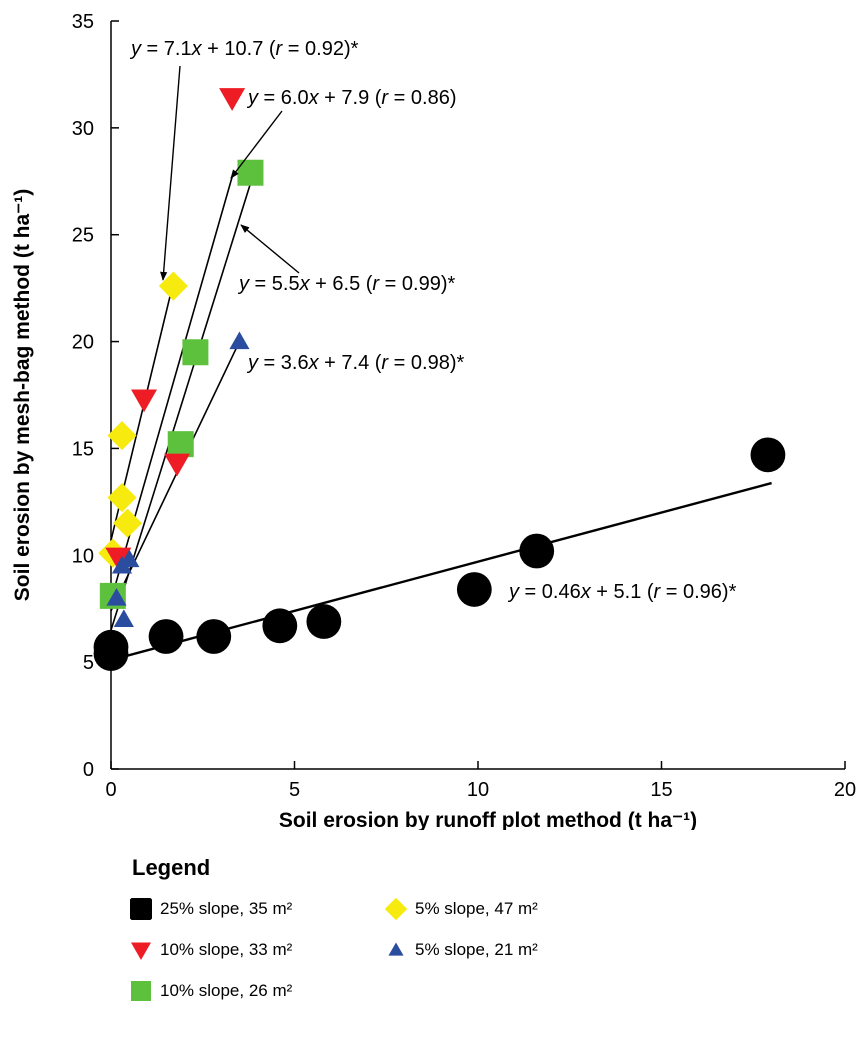 This screenshot has width=859, height=1037. What do you see at coordinates (294, 790) in the screenshot?
I see `x-tick-label: 5` at bounding box center [294, 790].